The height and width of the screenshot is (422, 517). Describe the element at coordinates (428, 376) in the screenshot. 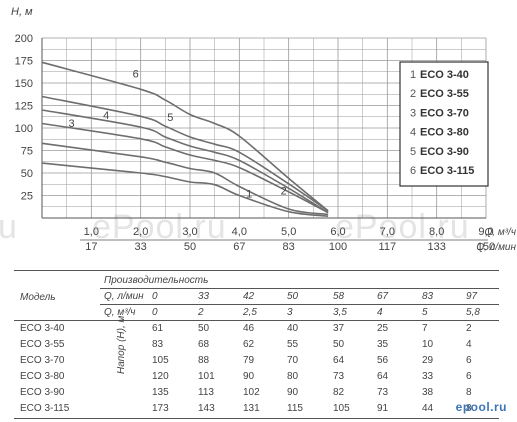

I see `table-cell-value: 33` at that location.